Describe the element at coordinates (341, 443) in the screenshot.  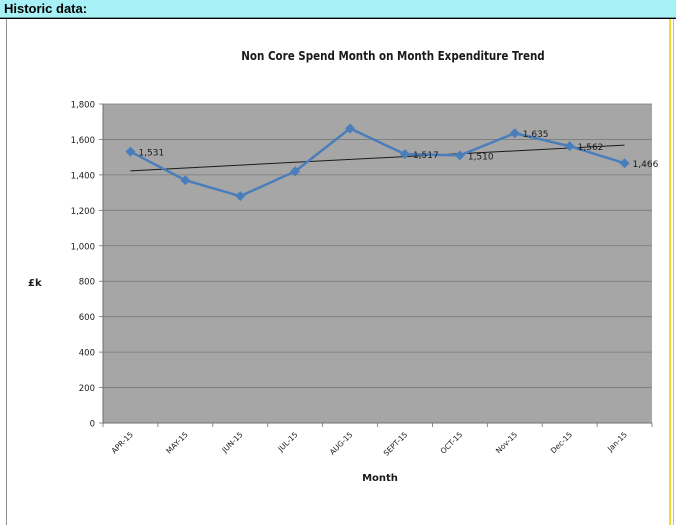
I see `x-tick-label: AUG-15` at that location.